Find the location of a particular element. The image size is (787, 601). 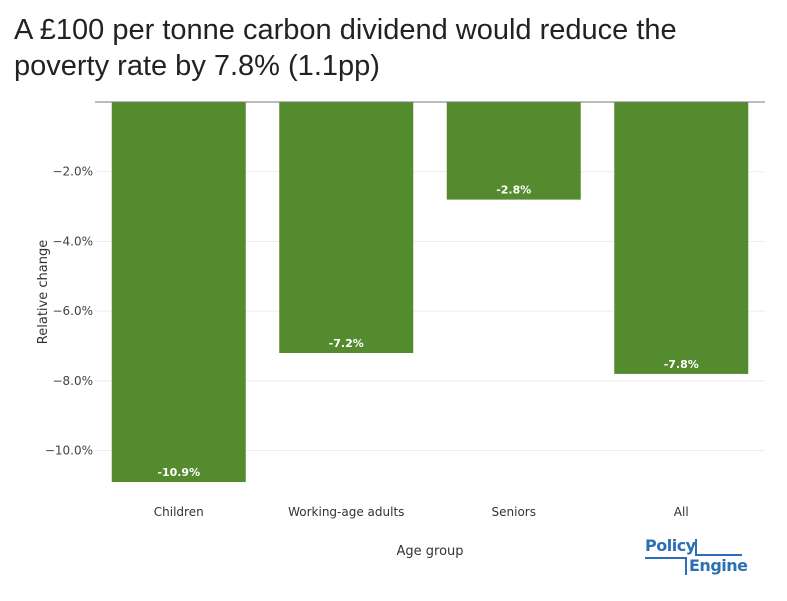

x-tick-label: All is located at coordinates (681, 512).